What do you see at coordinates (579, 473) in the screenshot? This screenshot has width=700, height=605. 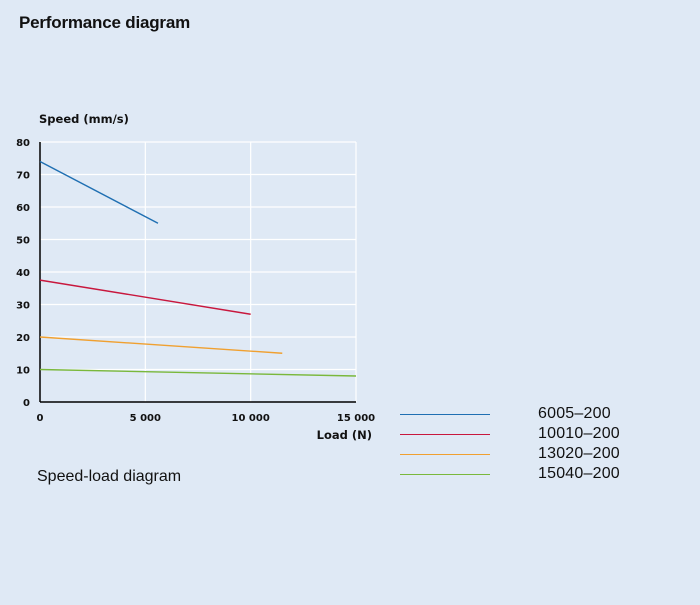 I see `legend-label: 15040–200` at bounding box center [579, 473].